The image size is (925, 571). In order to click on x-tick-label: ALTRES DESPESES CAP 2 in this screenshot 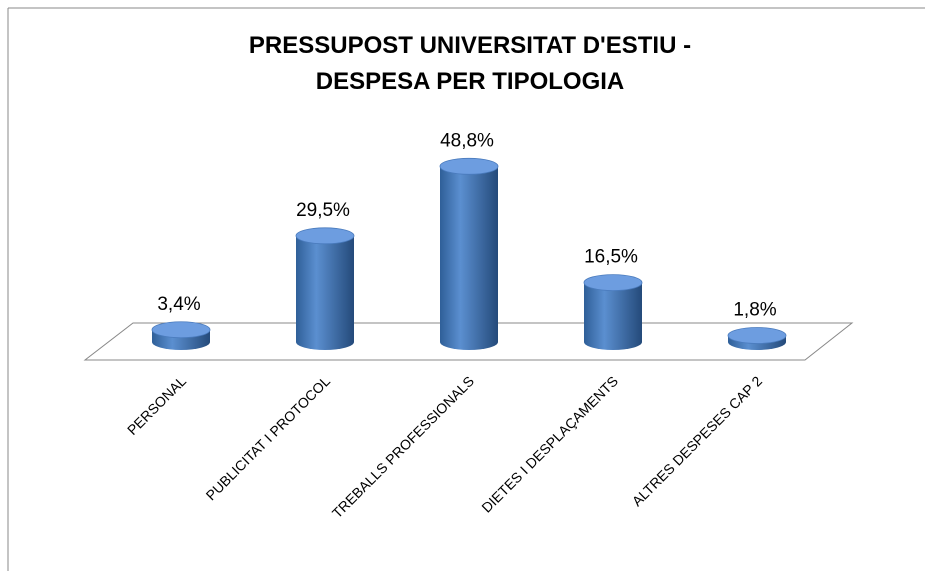, I will do `click(697, 441)`.